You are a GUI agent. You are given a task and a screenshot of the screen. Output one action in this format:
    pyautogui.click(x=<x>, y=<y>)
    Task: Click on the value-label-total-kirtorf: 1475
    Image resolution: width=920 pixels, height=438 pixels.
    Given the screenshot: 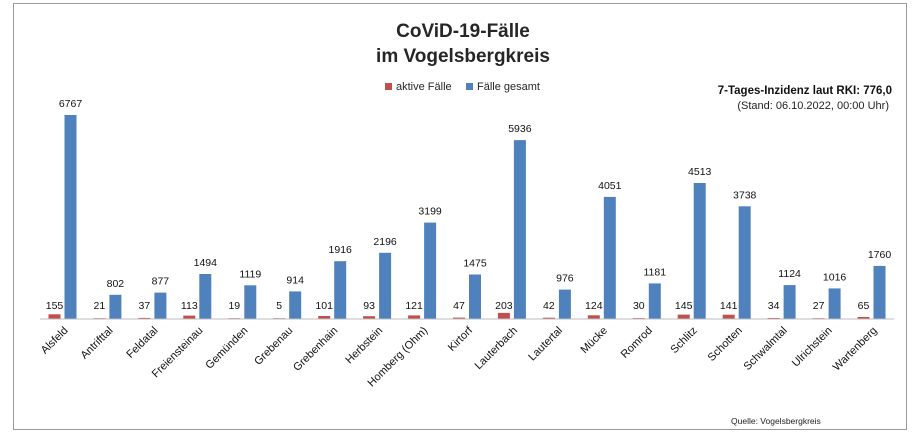 What is the action you would take?
    pyautogui.click(x=475, y=264)
    